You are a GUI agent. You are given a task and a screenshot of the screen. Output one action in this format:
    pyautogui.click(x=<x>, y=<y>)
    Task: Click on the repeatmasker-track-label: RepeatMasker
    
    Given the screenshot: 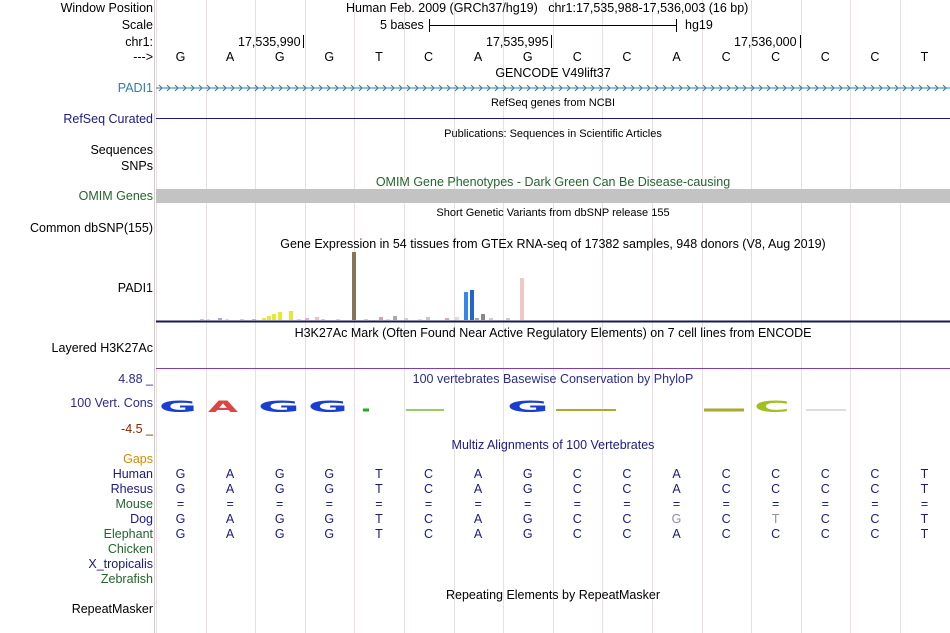 What is the action you would take?
    pyautogui.click(x=112, y=609)
    